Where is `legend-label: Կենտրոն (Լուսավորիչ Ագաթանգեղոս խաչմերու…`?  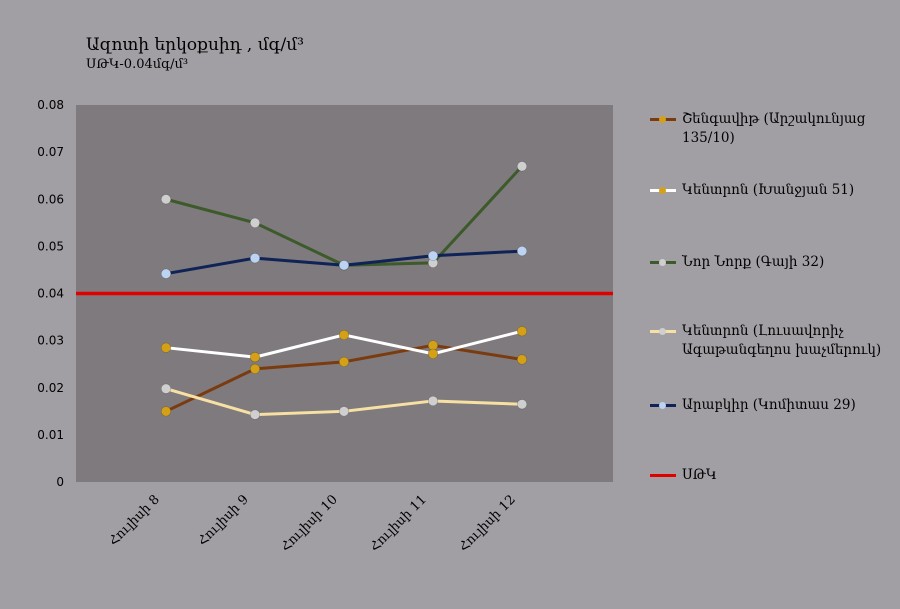
legend-label: Կենտրոն (Լուսավորիչ Ագաթանգեղոս խաչմերու… is located at coordinates (782, 340).